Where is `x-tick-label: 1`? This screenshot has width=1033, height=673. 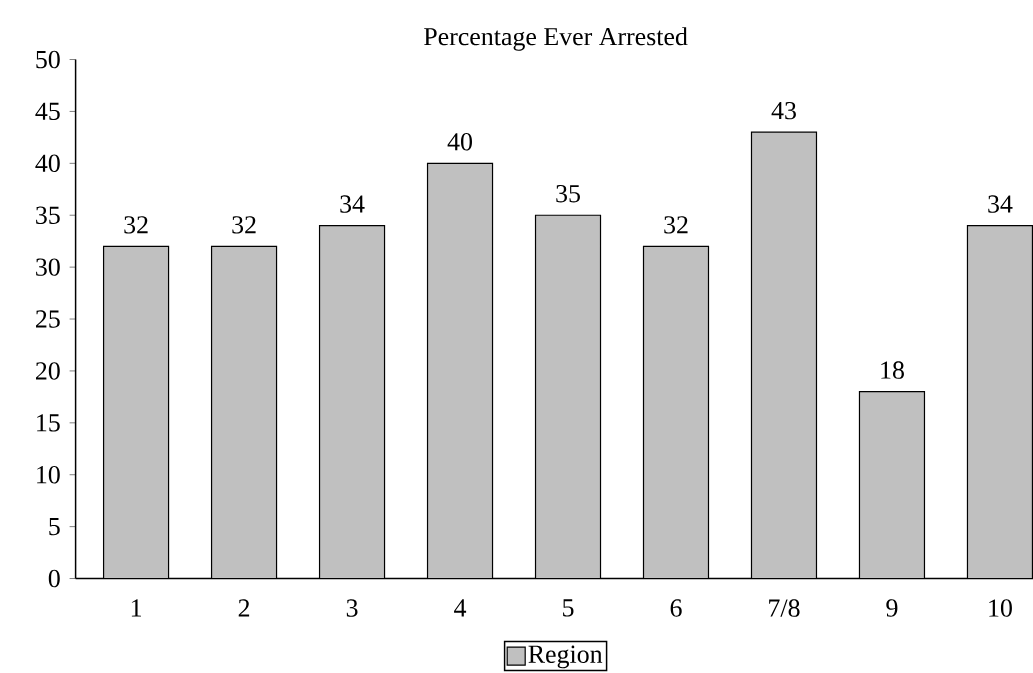
x-tick-label: 1 is located at coordinates (136, 608).